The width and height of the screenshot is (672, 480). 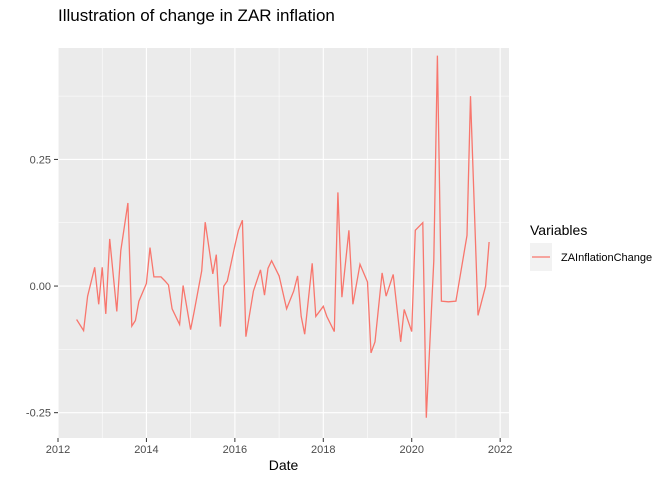 What do you see at coordinates (323, 450) in the screenshot?
I see `x-tick-label: 2018` at bounding box center [323, 450].